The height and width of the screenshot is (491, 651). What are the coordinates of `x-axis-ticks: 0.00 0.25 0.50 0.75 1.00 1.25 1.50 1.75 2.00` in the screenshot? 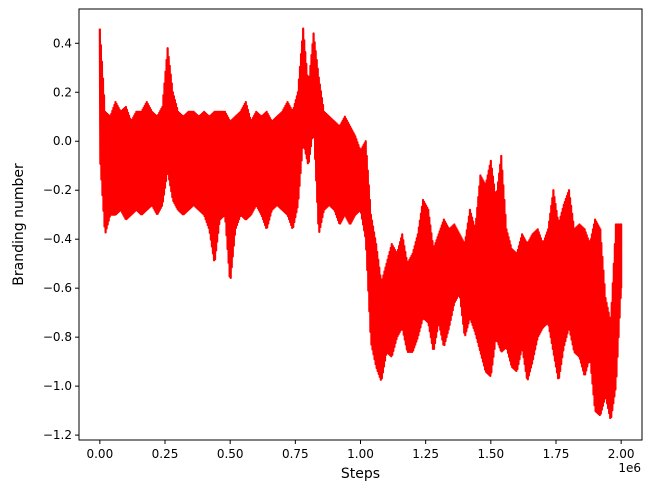 It's located at (360, 450).